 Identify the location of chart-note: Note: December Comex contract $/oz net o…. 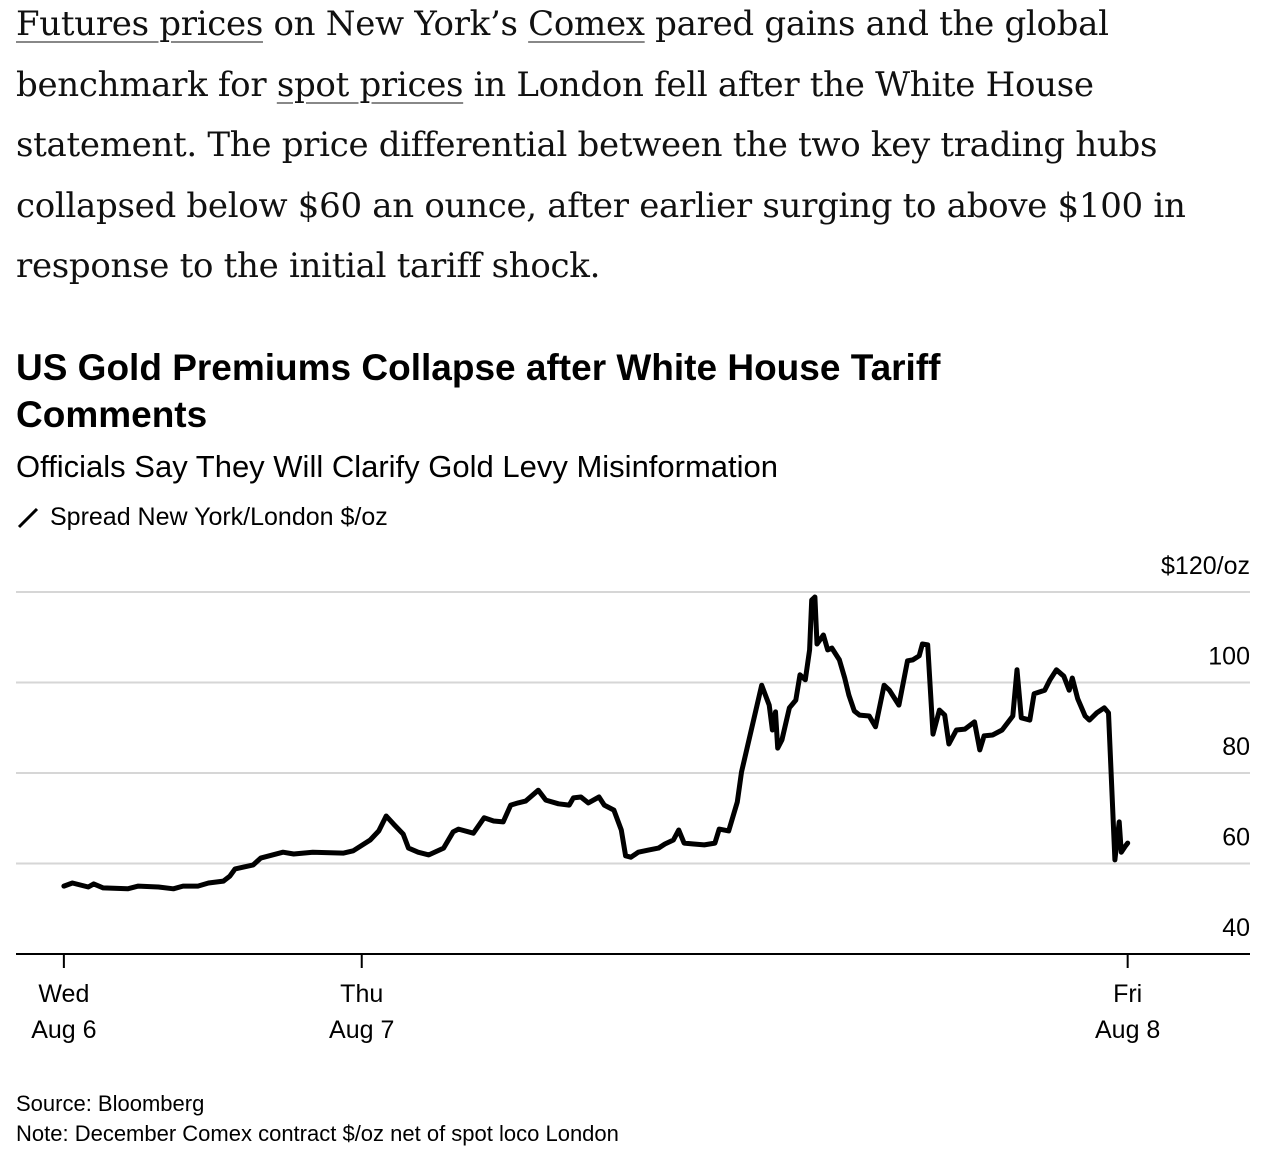
(317, 1133).